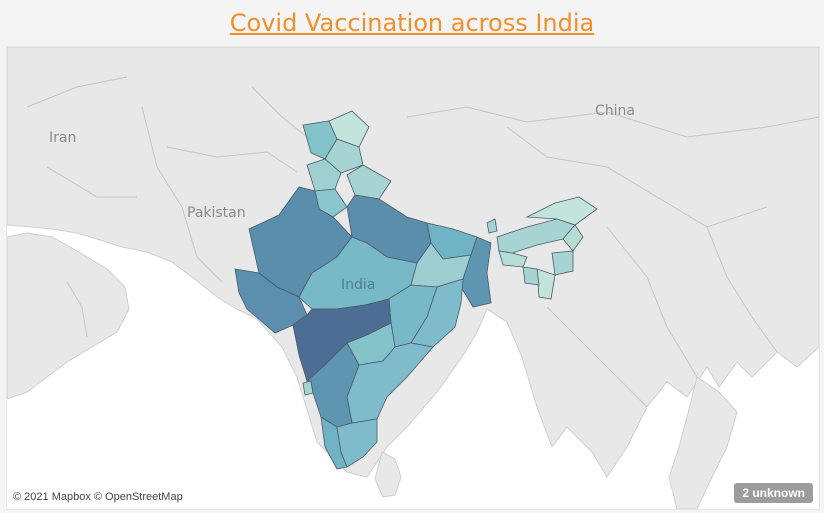  I want to click on state-meghalaya, so click(513, 259).